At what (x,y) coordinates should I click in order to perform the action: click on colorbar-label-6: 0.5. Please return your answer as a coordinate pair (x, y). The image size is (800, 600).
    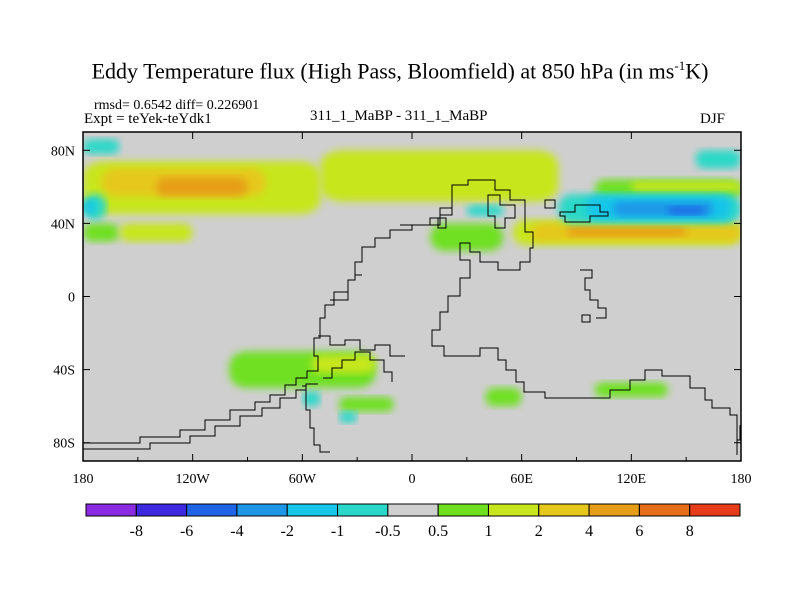
    Looking at the image, I should click on (438, 531).